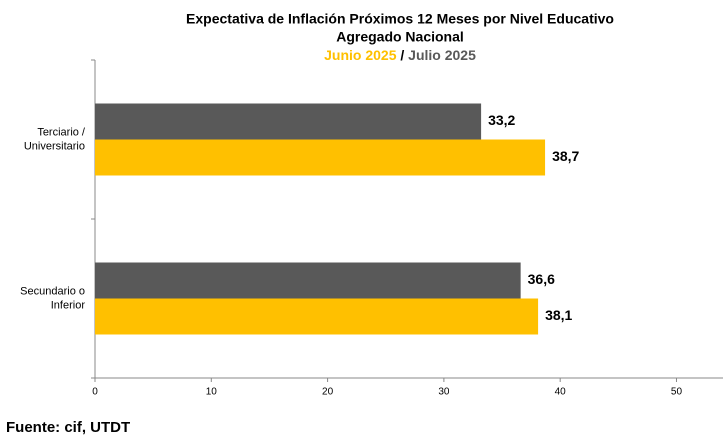 The image size is (725, 437). Describe the element at coordinates (52, 298) in the screenshot. I see `y-tick-label: Secundario o Inferior` at that location.